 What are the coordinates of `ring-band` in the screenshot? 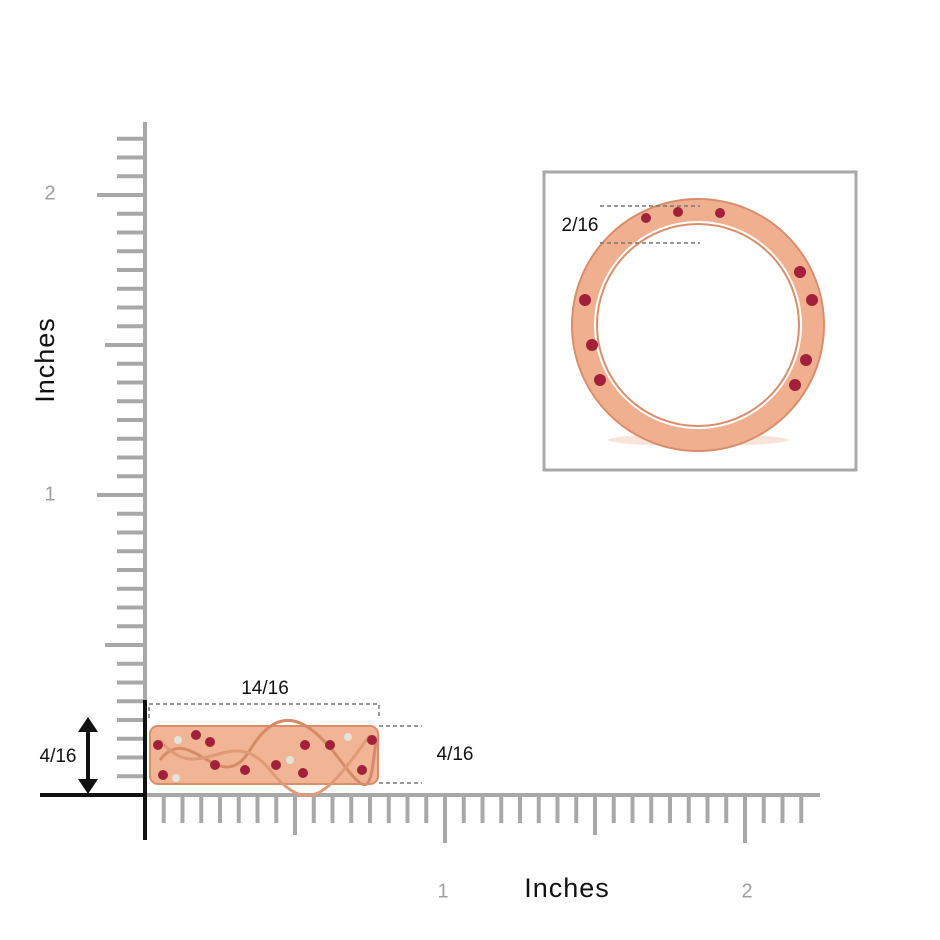 It's located at (264, 758).